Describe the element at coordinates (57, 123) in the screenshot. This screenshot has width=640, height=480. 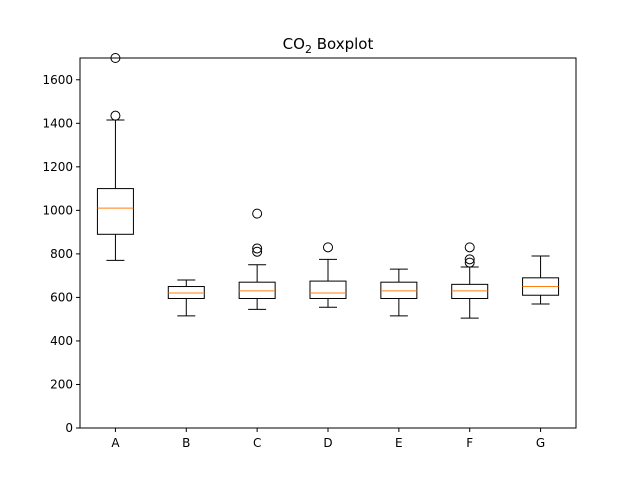
I see `y-tick-label: 1400` at that location.